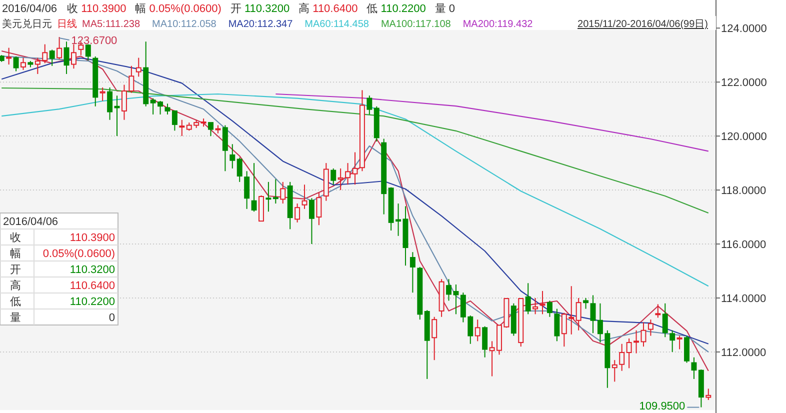  I want to click on chart-subtitle: 日线, so click(67, 24).